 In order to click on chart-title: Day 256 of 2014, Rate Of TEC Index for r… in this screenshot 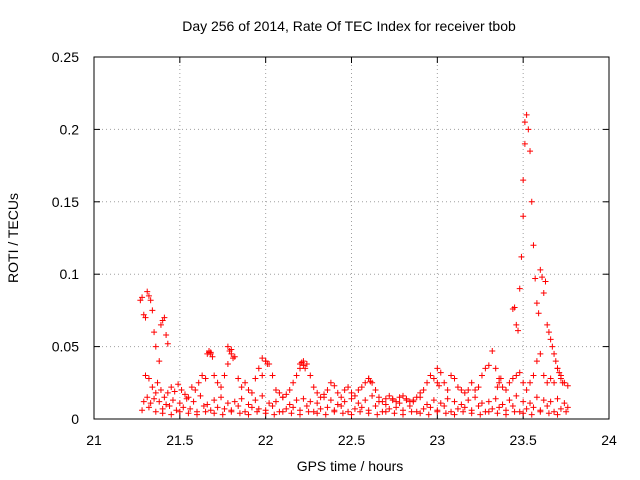, I will do `click(349, 26)`.